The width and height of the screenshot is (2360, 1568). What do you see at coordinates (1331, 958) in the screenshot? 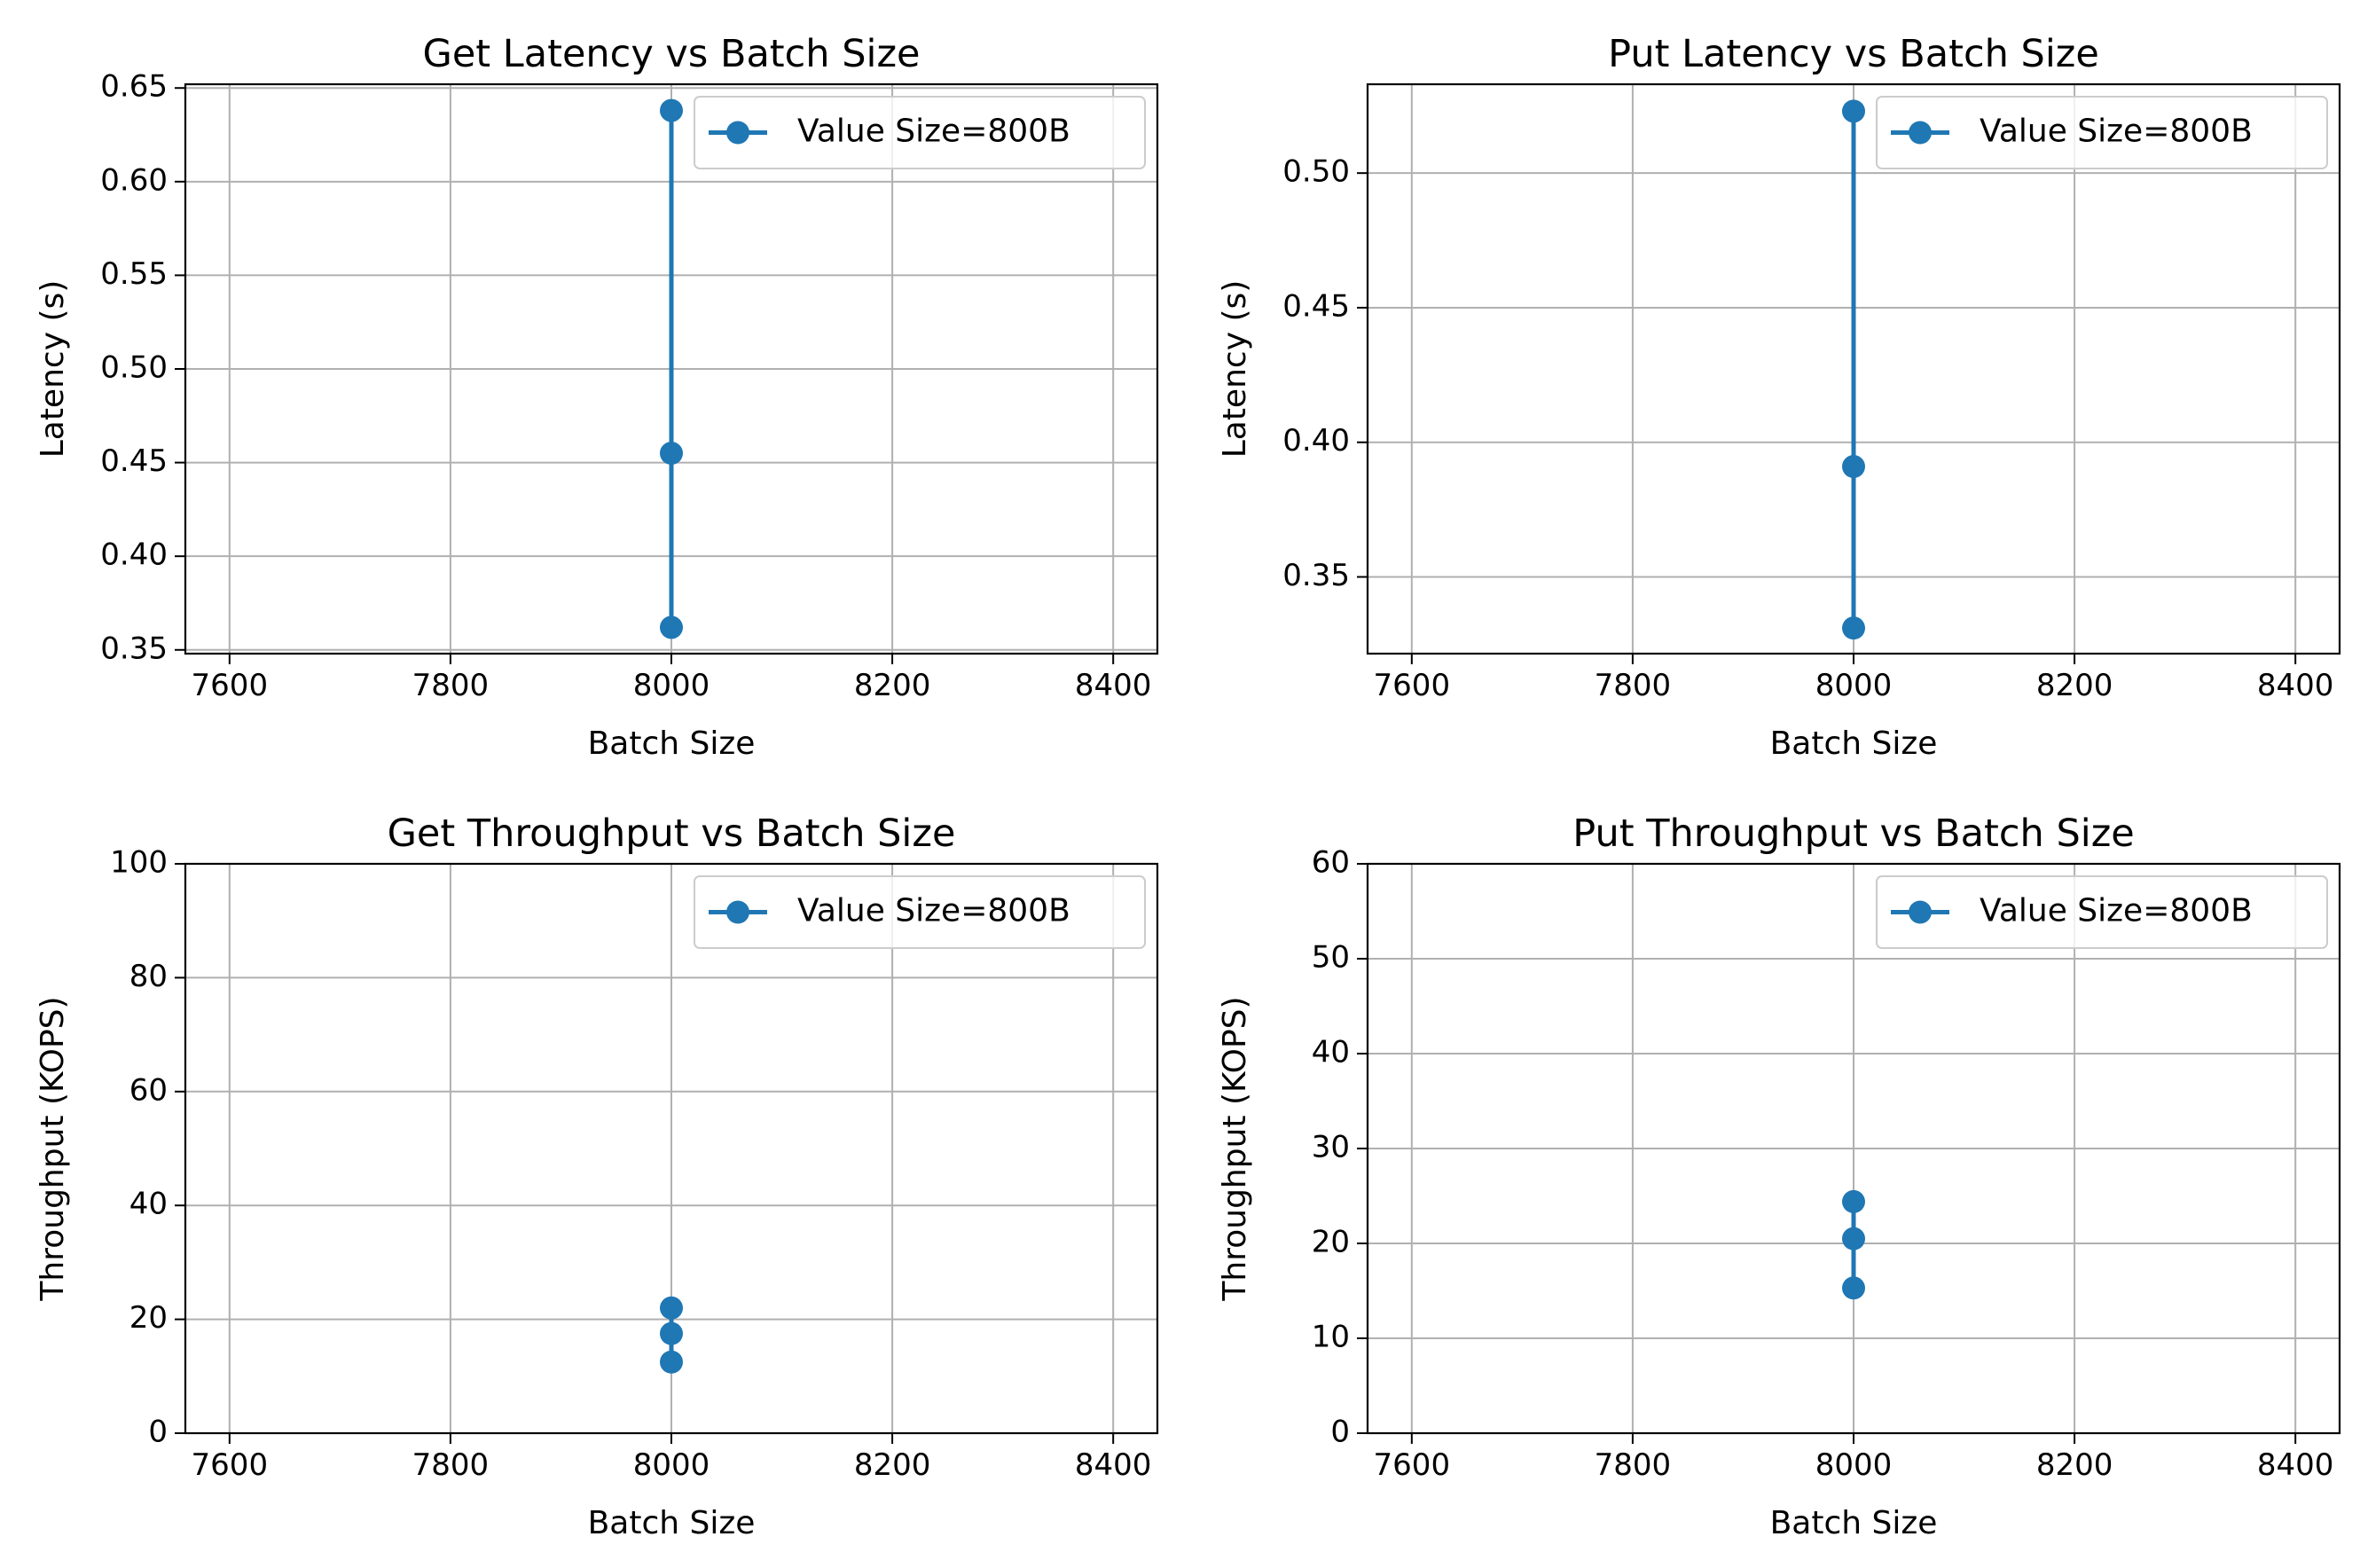
I see `y-tick-label: 50` at bounding box center [1331, 958].